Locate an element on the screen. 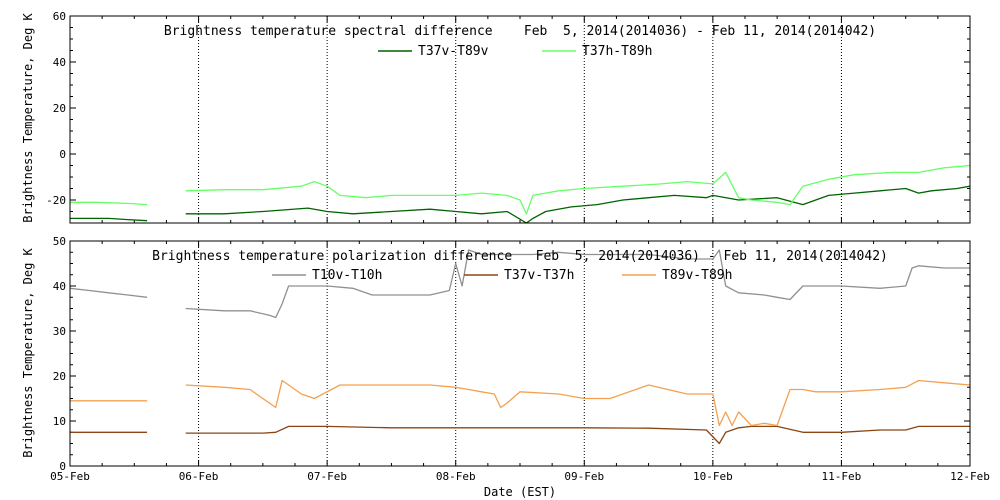  polarization-ytick-label: 10 is located at coordinates (59, 421).